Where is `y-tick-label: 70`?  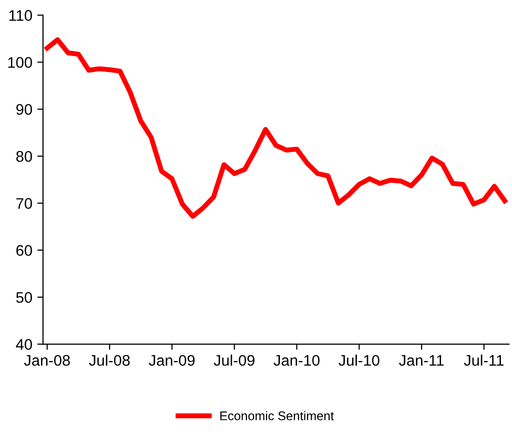 y-tick-label: 70 is located at coordinates (24, 203).